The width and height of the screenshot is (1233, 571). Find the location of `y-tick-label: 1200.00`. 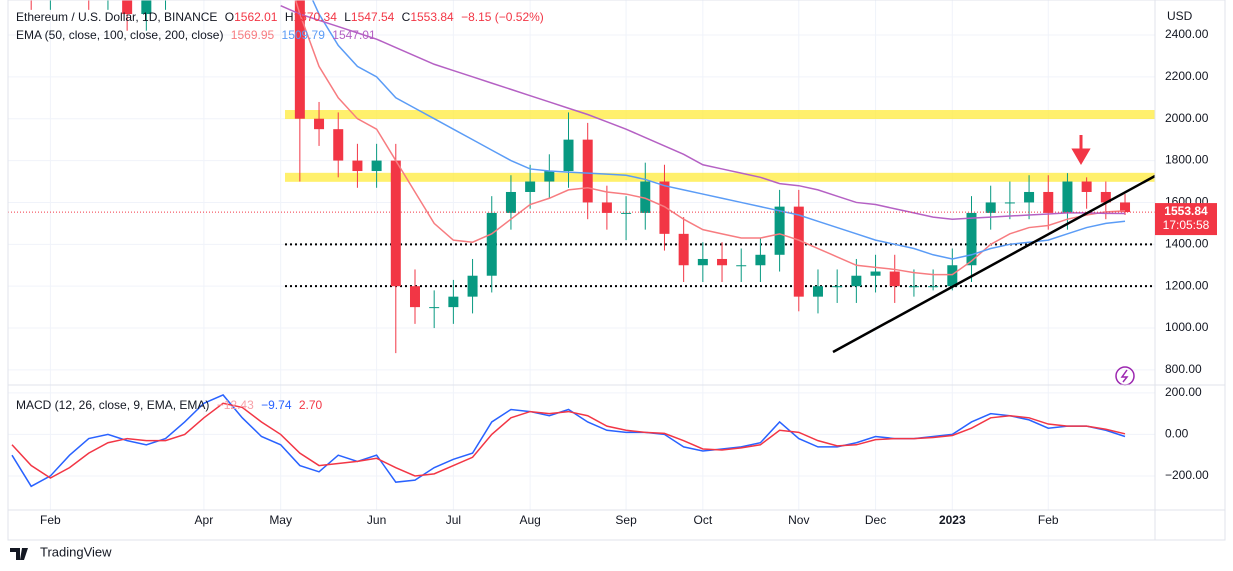

y-tick-label: 1200.00 is located at coordinates (1187, 285).